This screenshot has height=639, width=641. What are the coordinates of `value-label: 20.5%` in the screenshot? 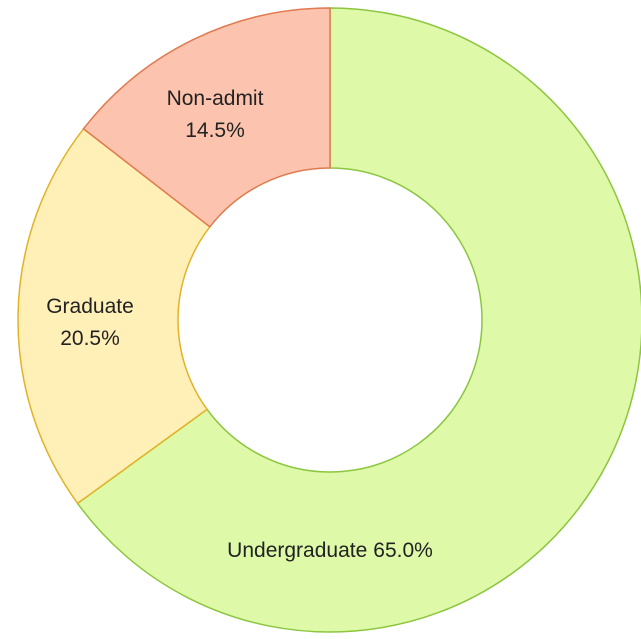 It's located at (90, 338).